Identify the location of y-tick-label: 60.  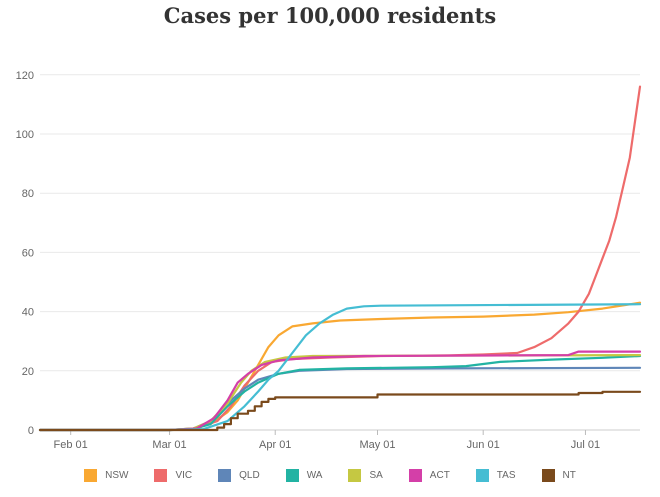
(28, 253).